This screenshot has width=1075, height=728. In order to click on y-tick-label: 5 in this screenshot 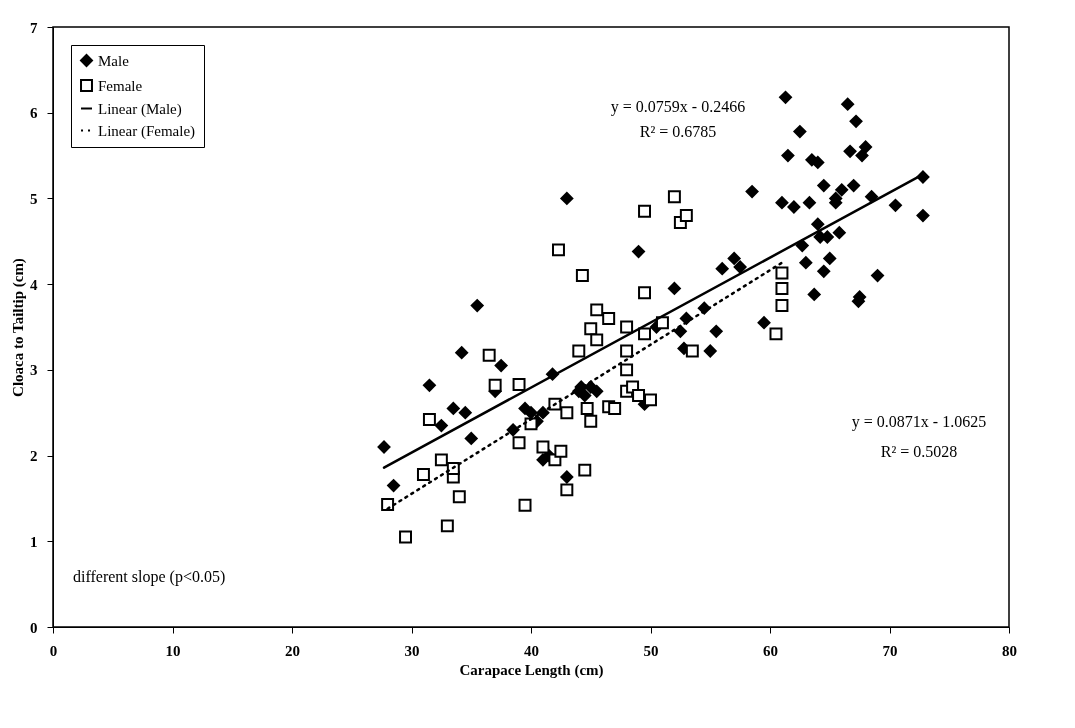, I will do `click(34, 198)`.